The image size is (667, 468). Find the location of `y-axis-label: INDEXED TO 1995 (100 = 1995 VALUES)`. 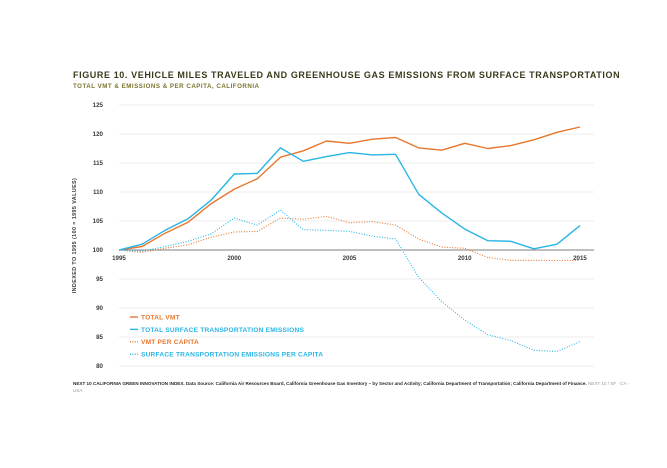

y-axis-label: INDEXED TO 1995 (100 = 1995 VALUES) is located at coordinates (75, 236).